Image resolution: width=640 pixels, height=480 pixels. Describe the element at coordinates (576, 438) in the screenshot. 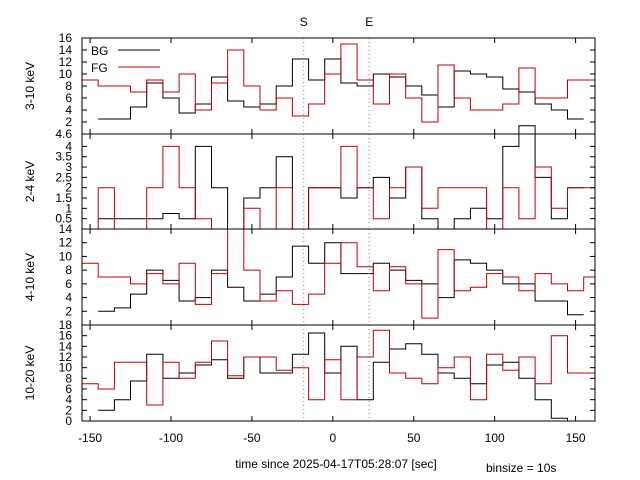

I see `x-tick-label: 150` at that location.